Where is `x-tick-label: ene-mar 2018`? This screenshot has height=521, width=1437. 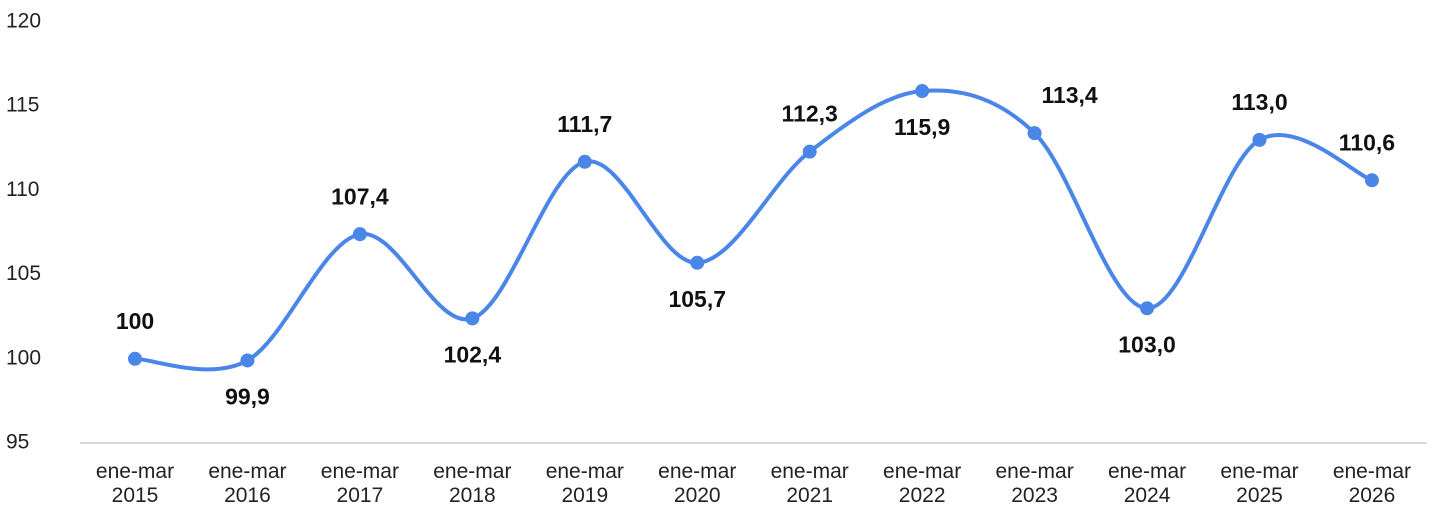
x-tick-label: ene-mar 2018 is located at coordinates (472, 483).